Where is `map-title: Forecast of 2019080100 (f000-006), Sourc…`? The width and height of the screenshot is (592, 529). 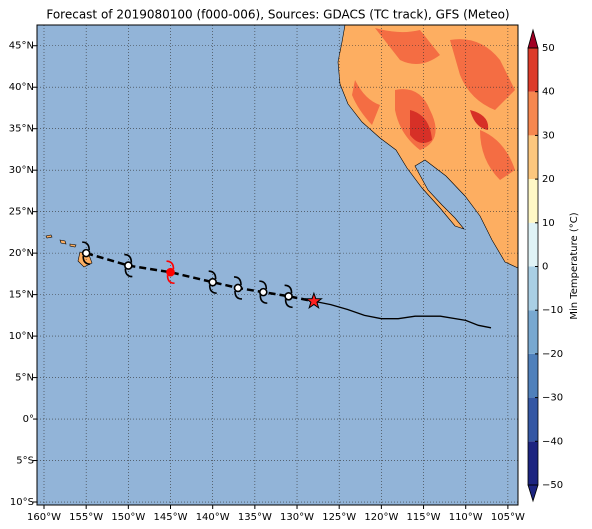
map-title: Forecast of 2019080100 (f000-006), Sourc… is located at coordinates (277, 15).